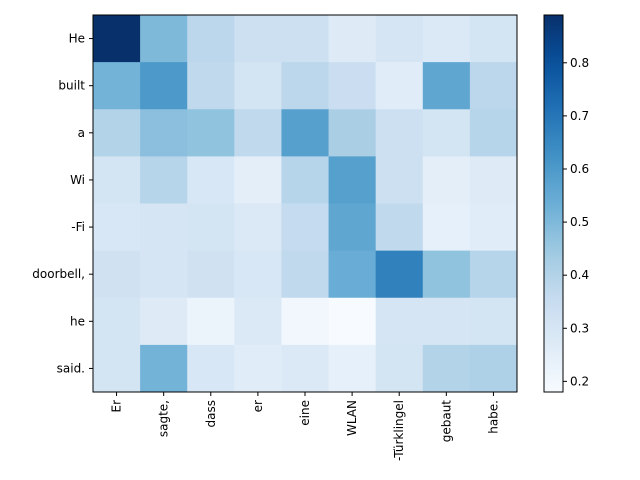 The height and width of the screenshot is (480, 640). Describe the element at coordinates (579, 328) in the screenshot. I see `colorbar-tick-label: 0.3` at that location.